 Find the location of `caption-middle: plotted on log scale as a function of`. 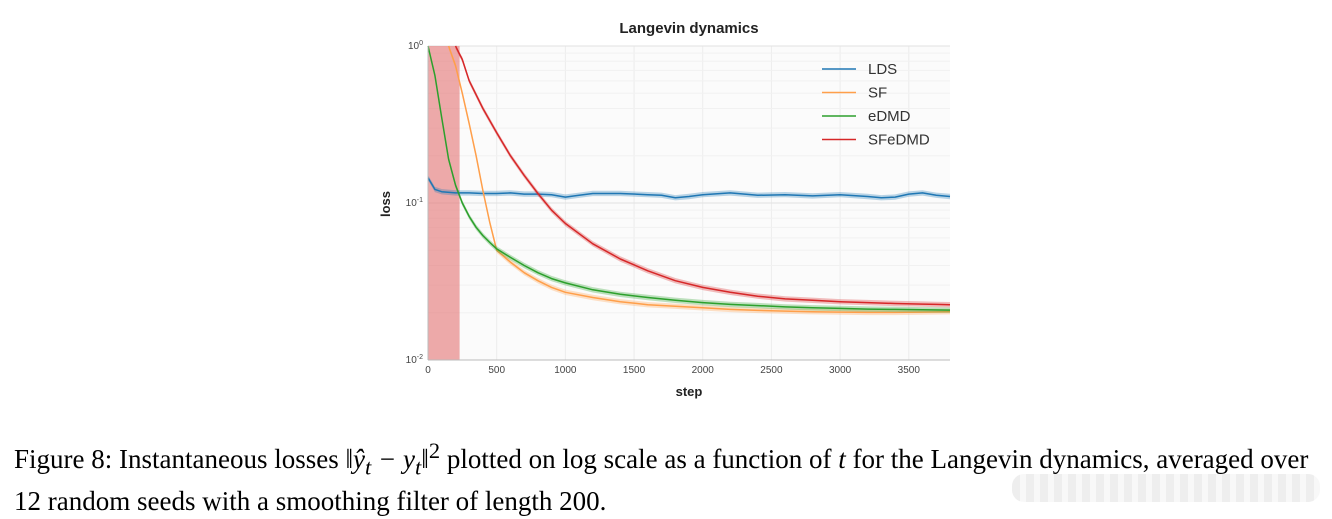

caption-middle: plotted on log scale as a function of is located at coordinates (639, 459).